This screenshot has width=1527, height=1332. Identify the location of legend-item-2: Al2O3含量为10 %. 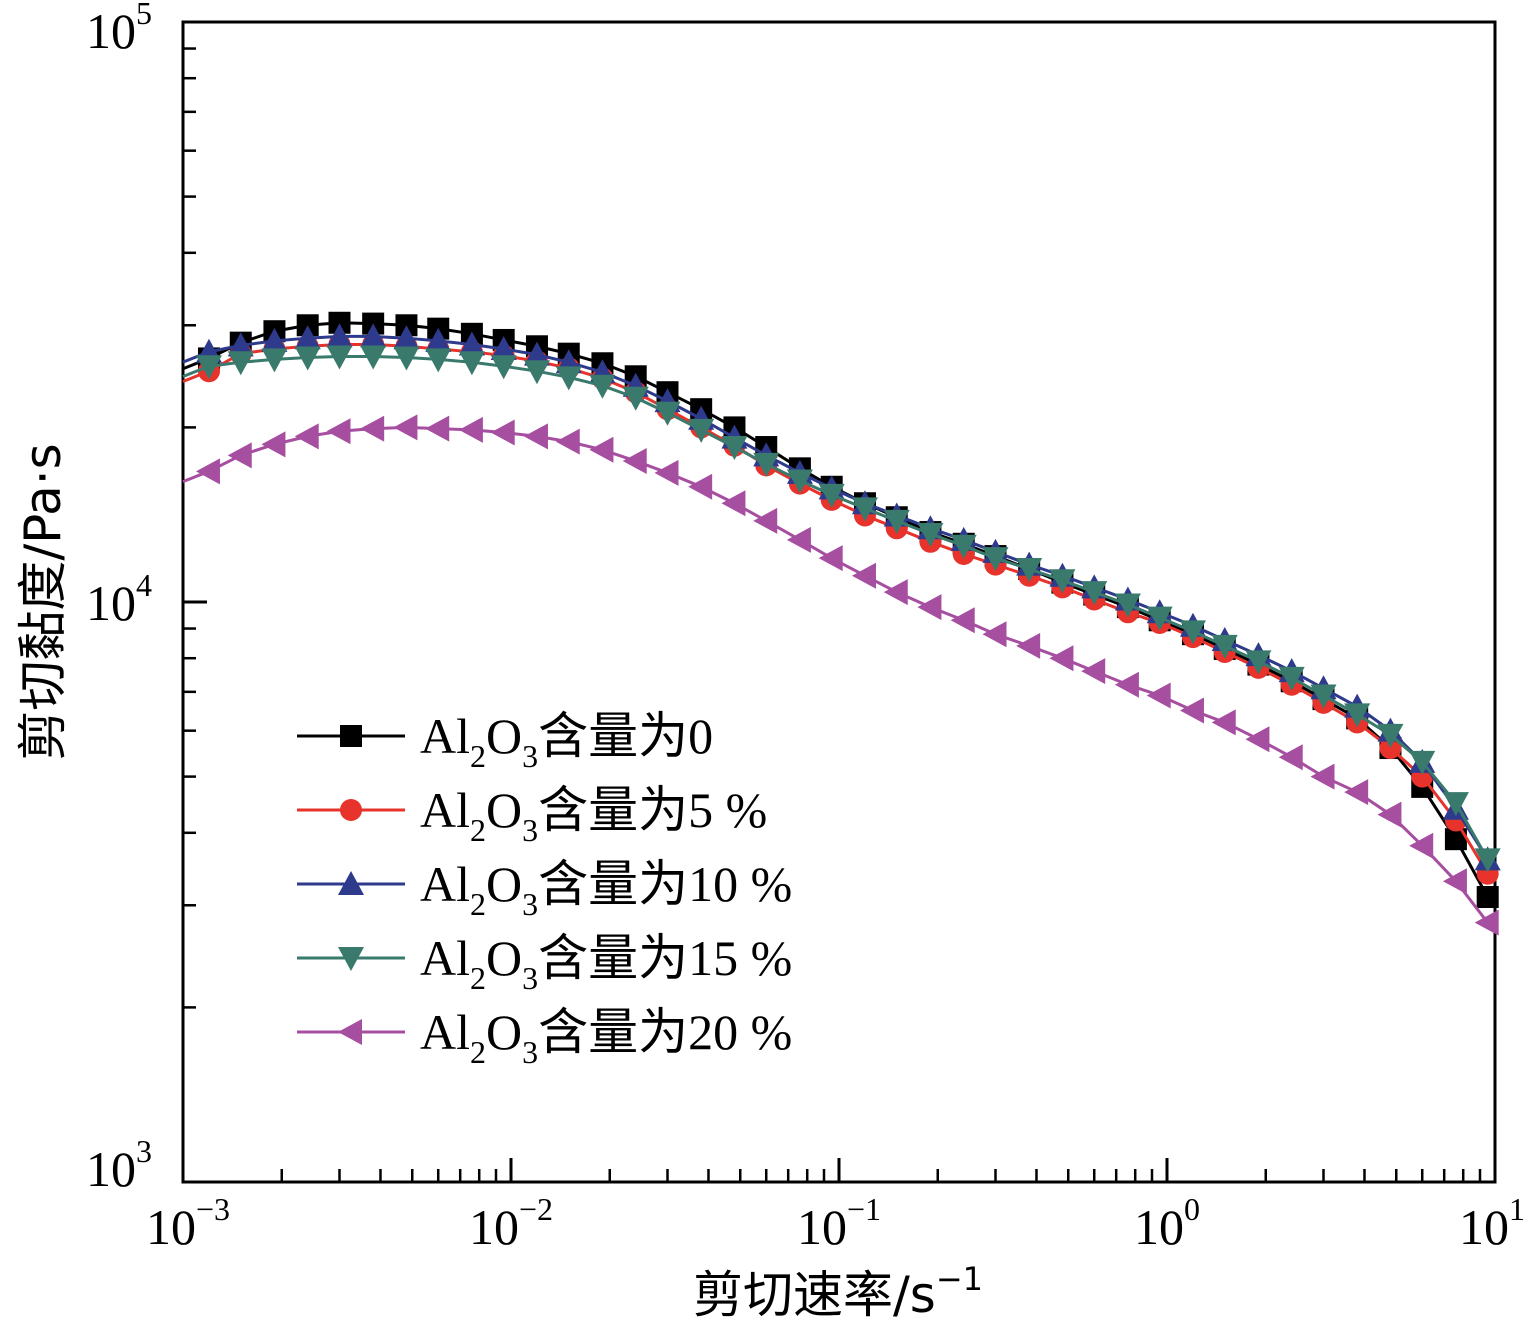
(544, 889).